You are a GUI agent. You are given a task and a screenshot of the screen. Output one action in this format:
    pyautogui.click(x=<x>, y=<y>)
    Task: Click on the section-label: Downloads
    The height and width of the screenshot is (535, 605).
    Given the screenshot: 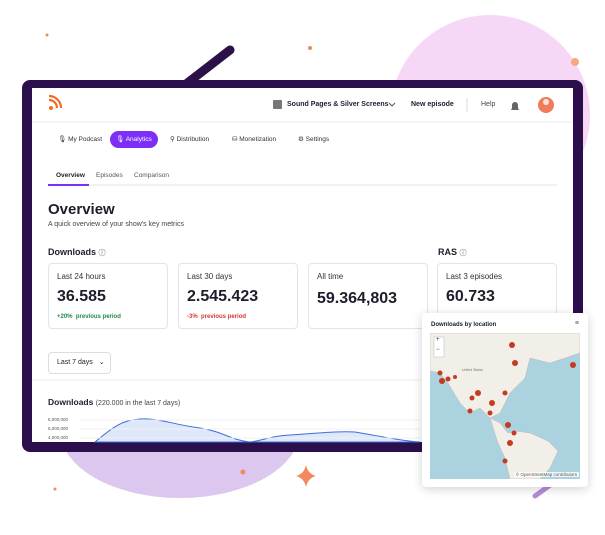 What is the action you would take?
    pyautogui.click(x=72, y=252)
    